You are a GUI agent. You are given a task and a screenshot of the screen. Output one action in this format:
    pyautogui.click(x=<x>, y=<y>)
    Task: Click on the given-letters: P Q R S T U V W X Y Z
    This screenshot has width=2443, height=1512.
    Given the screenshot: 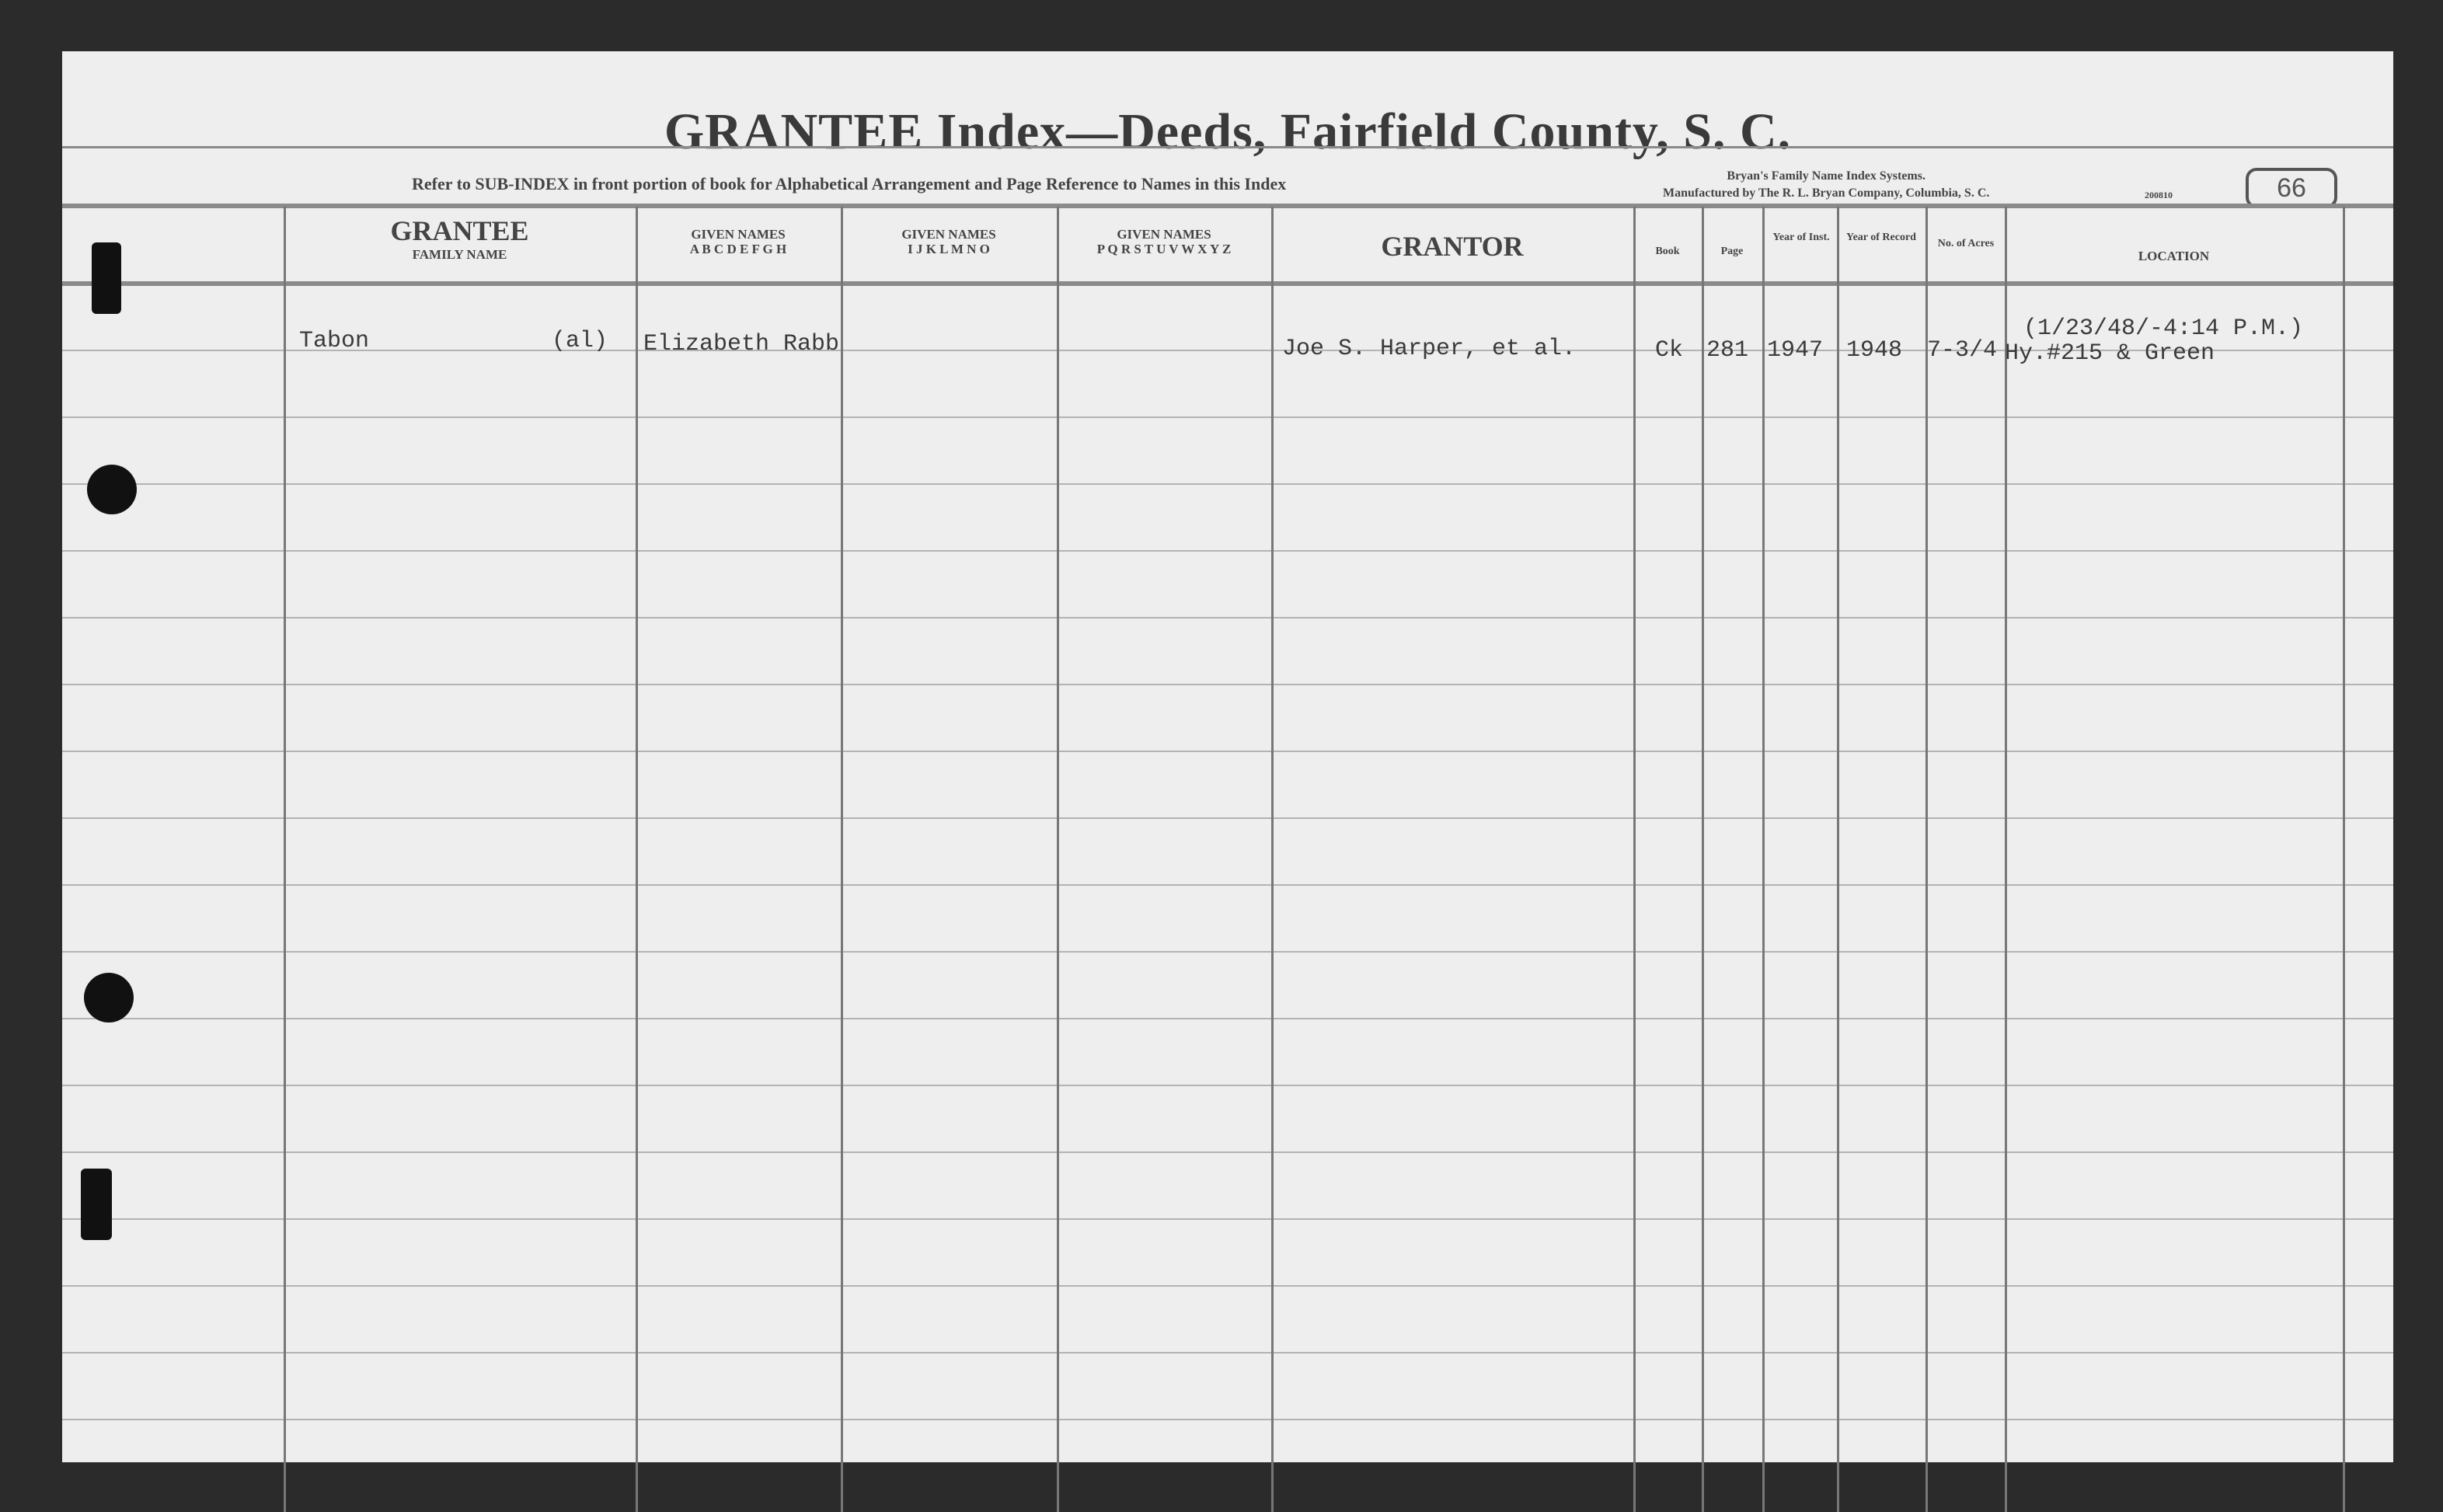 What is the action you would take?
    pyautogui.click(x=1164, y=249)
    